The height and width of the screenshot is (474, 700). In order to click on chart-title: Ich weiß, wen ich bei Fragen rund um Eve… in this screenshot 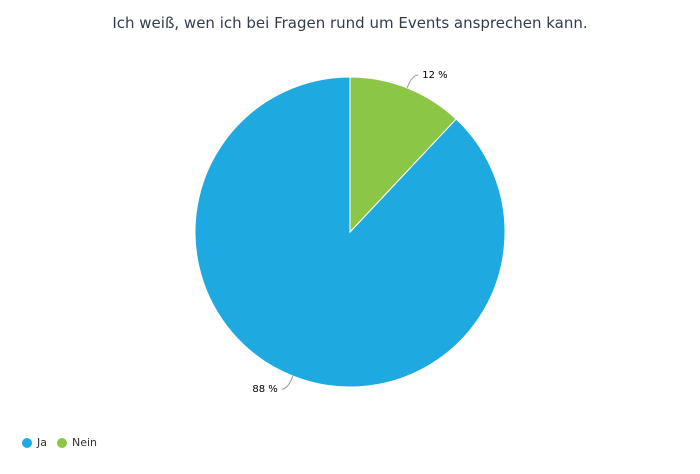, I will do `click(350, 23)`.